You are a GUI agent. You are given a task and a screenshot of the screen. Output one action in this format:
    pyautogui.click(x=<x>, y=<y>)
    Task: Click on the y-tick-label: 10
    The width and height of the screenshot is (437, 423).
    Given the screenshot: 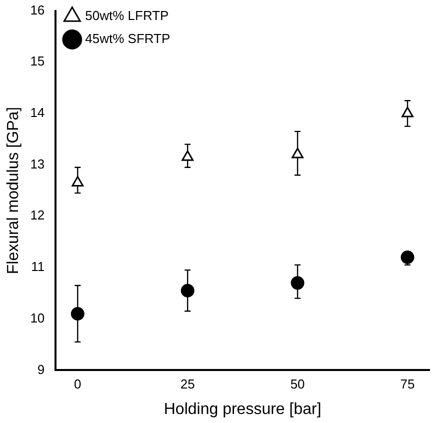 What is the action you would take?
    pyautogui.click(x=37, y=318)
    